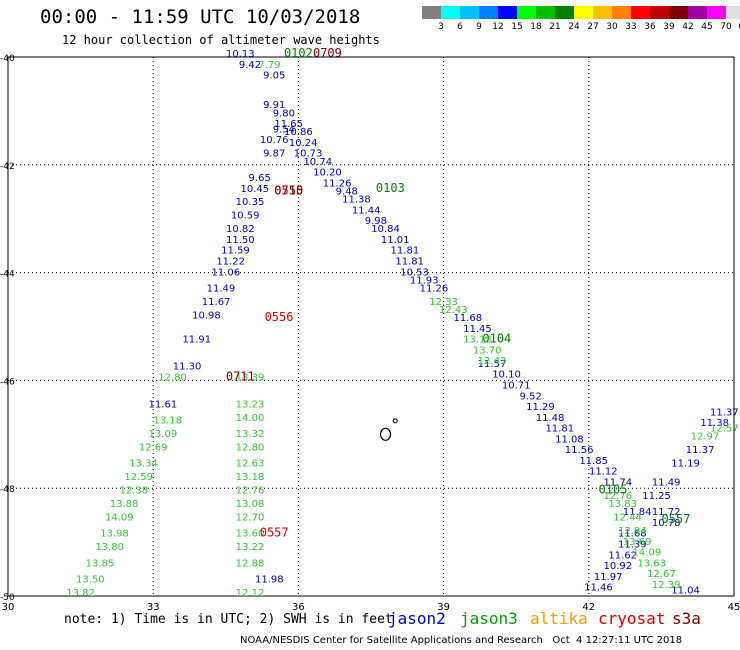 This screenshot has width=740, height=650. I want to click on x-tick-label: 36, so click(298, 607).